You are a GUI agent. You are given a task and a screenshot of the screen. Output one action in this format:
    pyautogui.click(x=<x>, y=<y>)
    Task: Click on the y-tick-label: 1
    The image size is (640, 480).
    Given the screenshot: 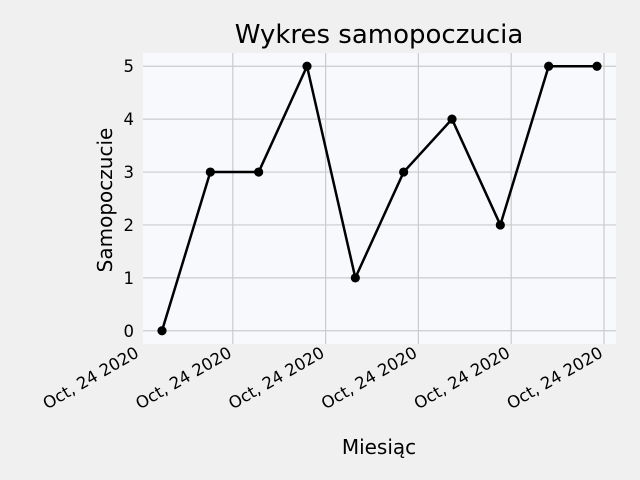 What is the action you would take?
    pyautogui.click(x=129, y=278)
    